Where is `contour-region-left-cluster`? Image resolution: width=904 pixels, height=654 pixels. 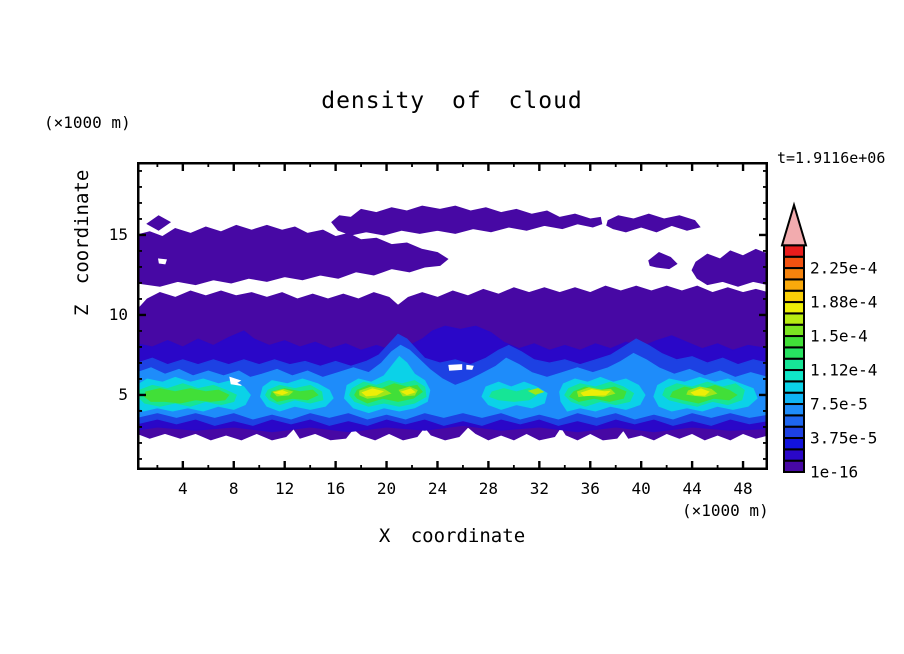
contour-region-left-cluster is located at coordinates (293, 255).